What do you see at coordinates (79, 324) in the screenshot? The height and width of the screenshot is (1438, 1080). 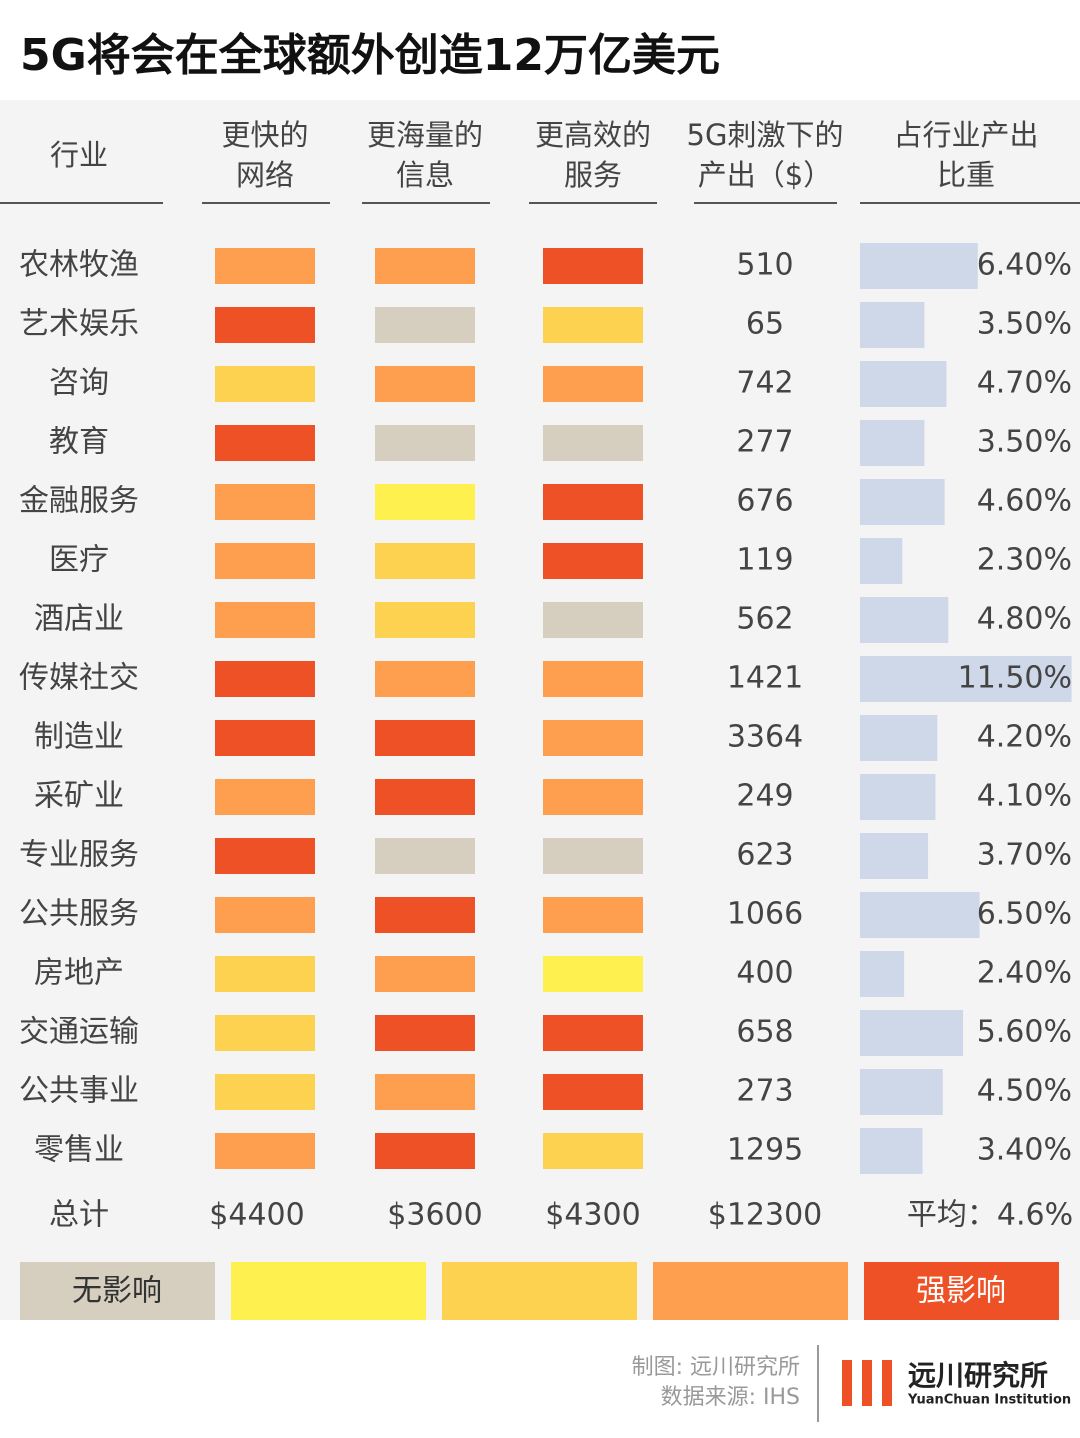 I see `industry: 艺术娱乐` at bounding box center [79, 324].